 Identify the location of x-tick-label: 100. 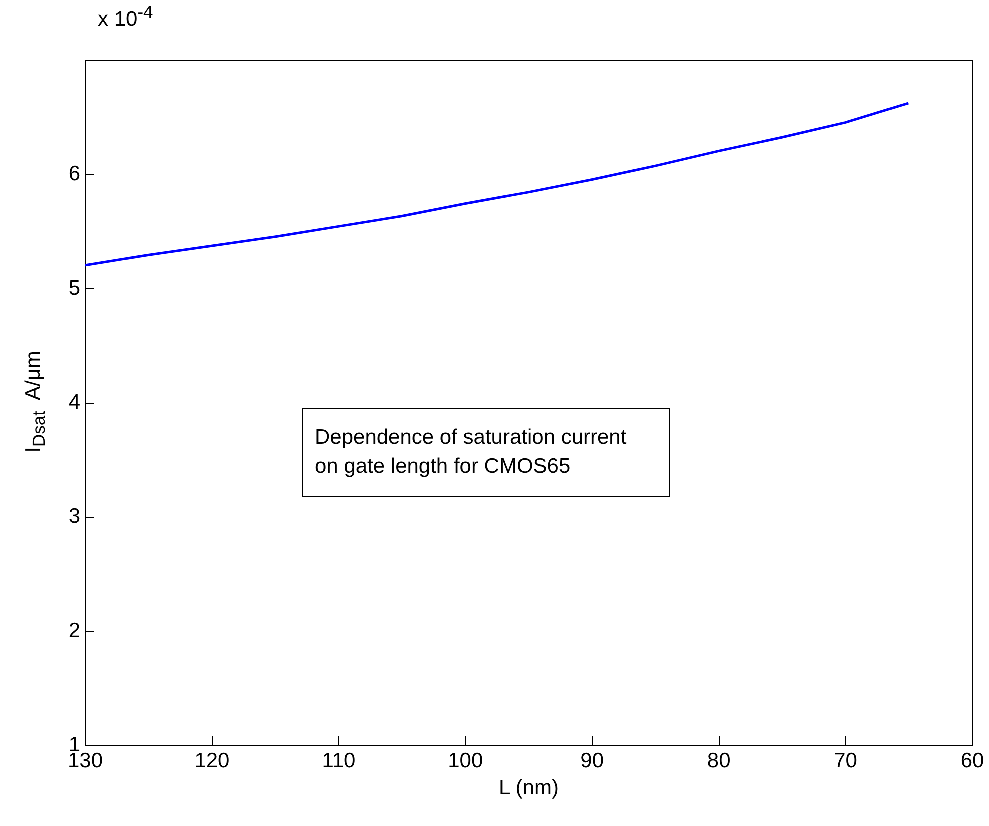
(466, 761).